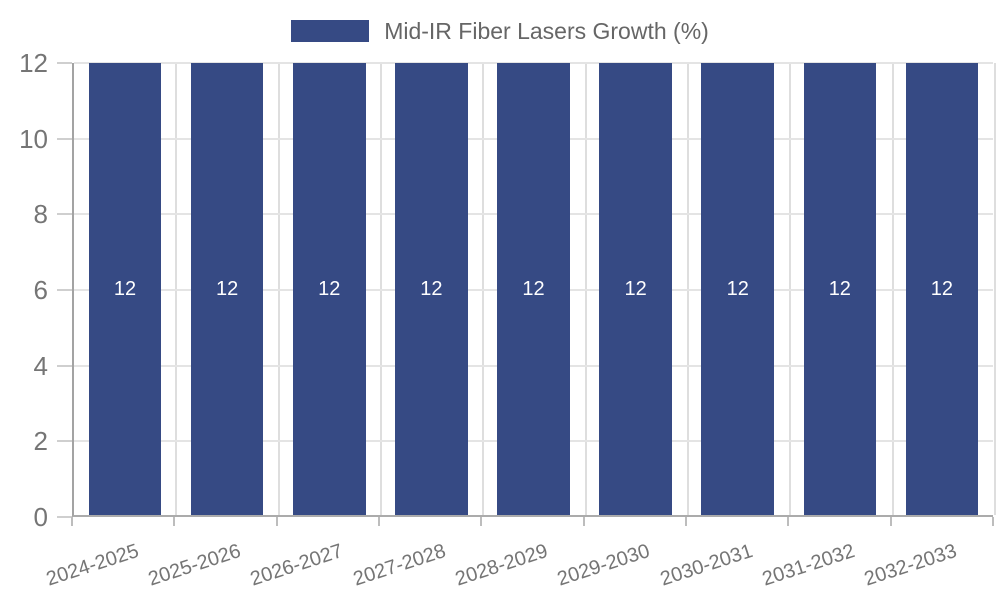 This screenshot has width=1000, height=600. What do you see at coordinates (330, 31) in the screenshot?
I see `legend-swatch` at bounding box center [330, 31].